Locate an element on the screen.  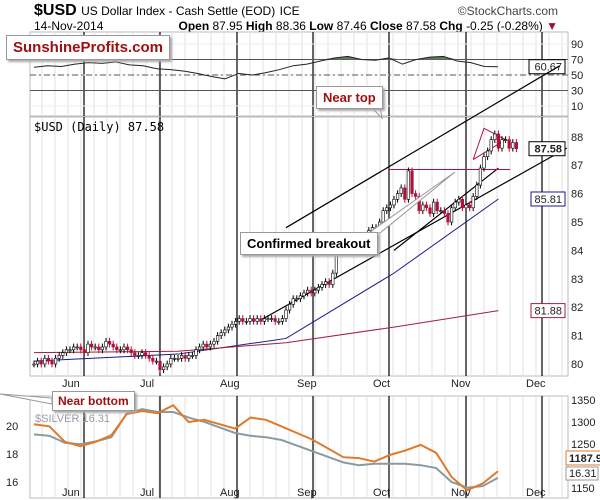
price-tick: 87 is located at coordinates (577, 166).